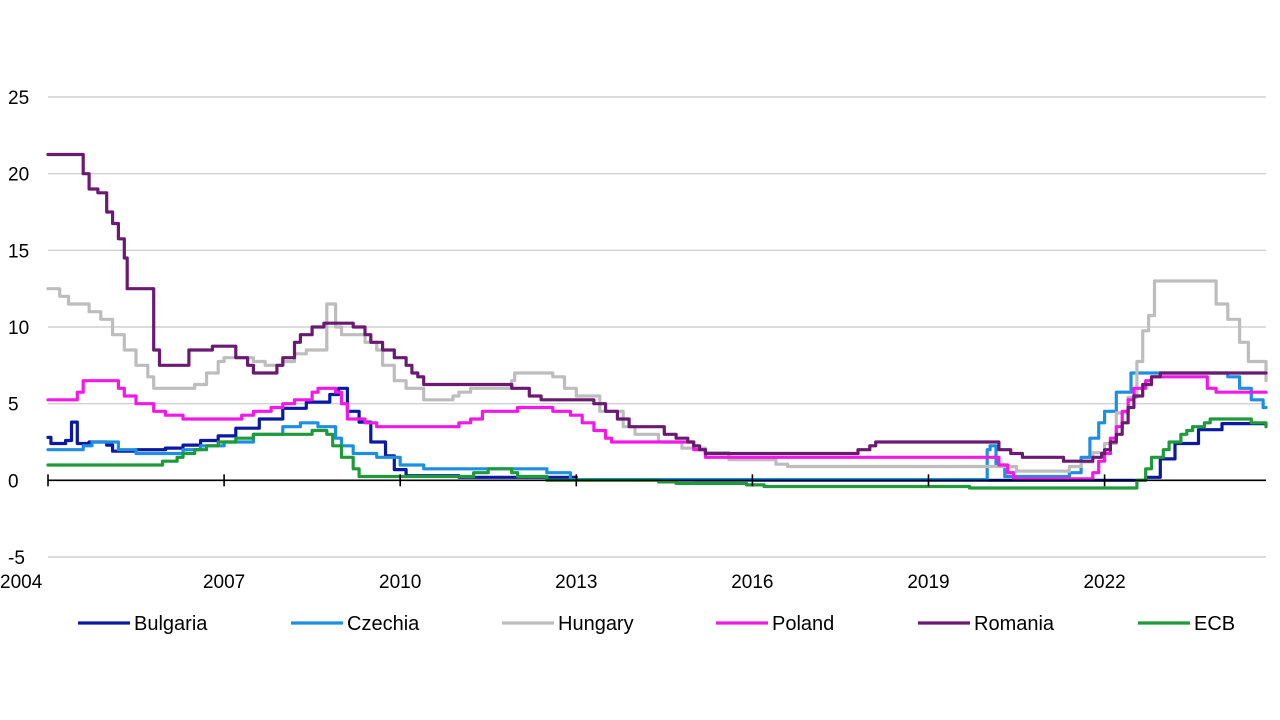 Image resolution: width=1280 pixels, height=720 pixels. What do you see at coordinates (596, 624) in the screenshot?
I see `legend-label: Hungary` at bounding box center [596, 624].